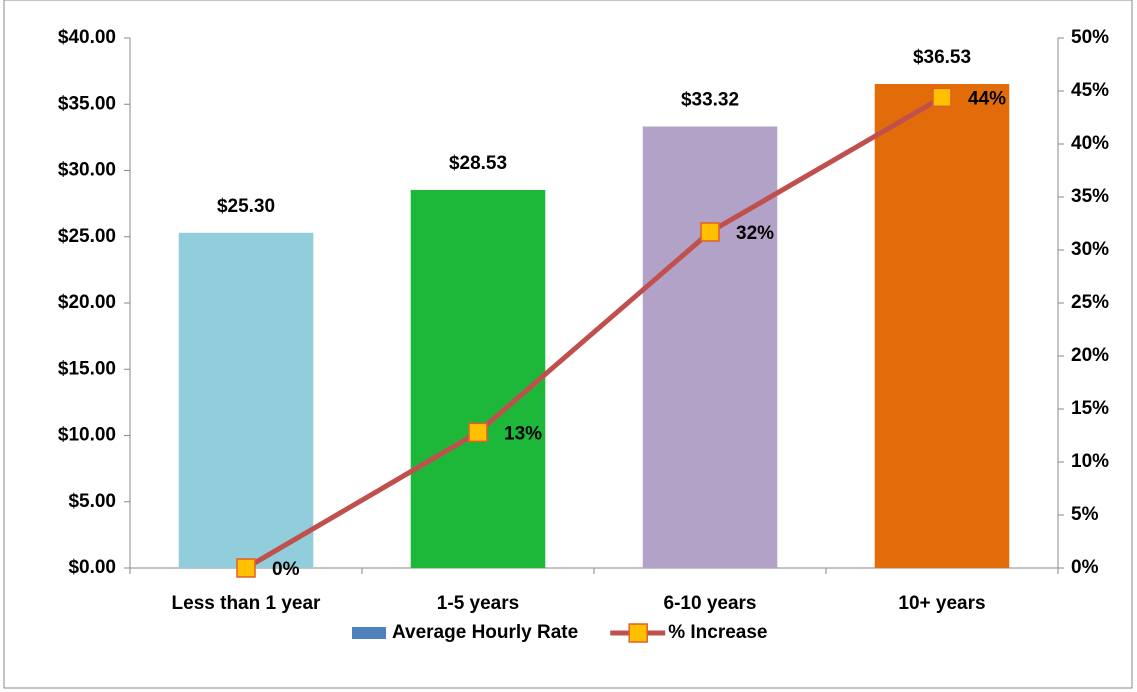 This screenshot has width=1137, height=692. I want to click on y-tick-label: $15.00, so click(87, 368).